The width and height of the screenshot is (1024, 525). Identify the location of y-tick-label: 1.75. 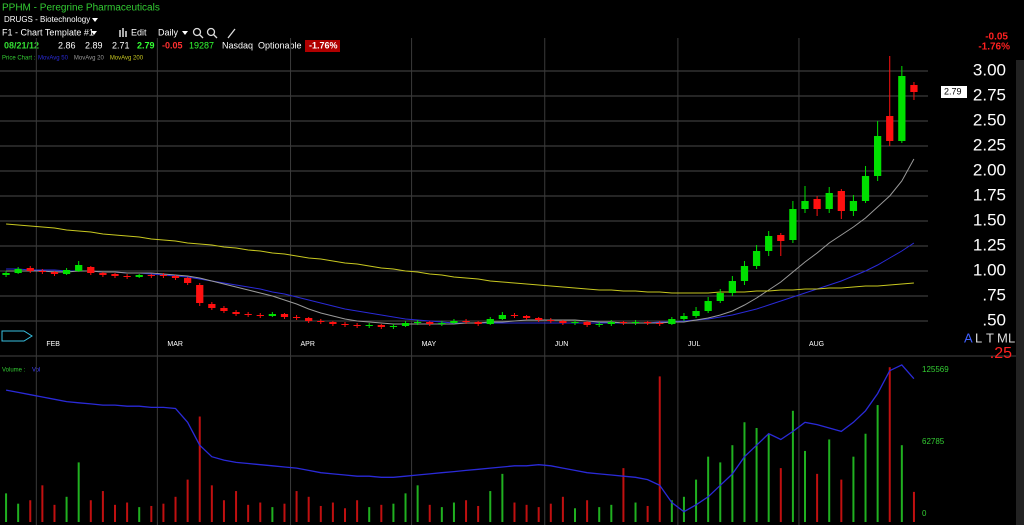
(989, 194).